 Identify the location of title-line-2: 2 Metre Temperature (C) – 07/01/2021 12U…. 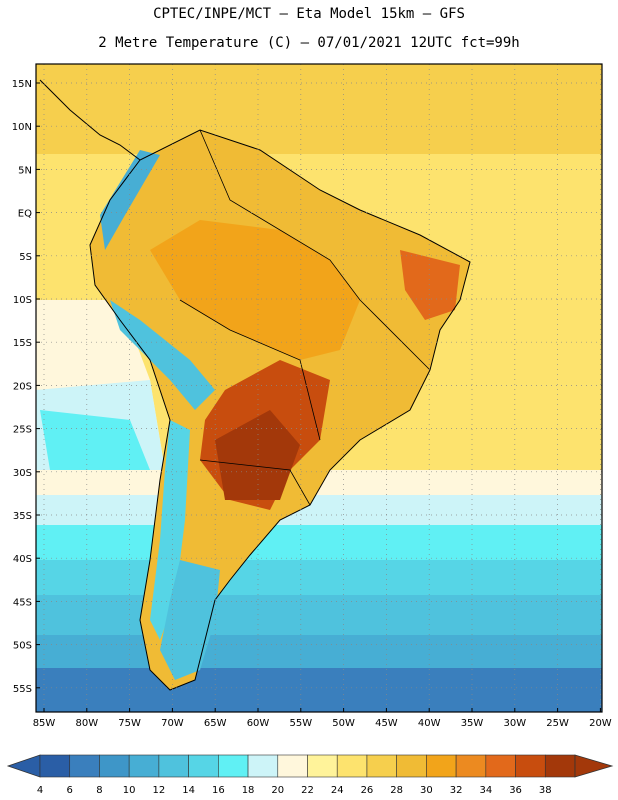
(309, 43).